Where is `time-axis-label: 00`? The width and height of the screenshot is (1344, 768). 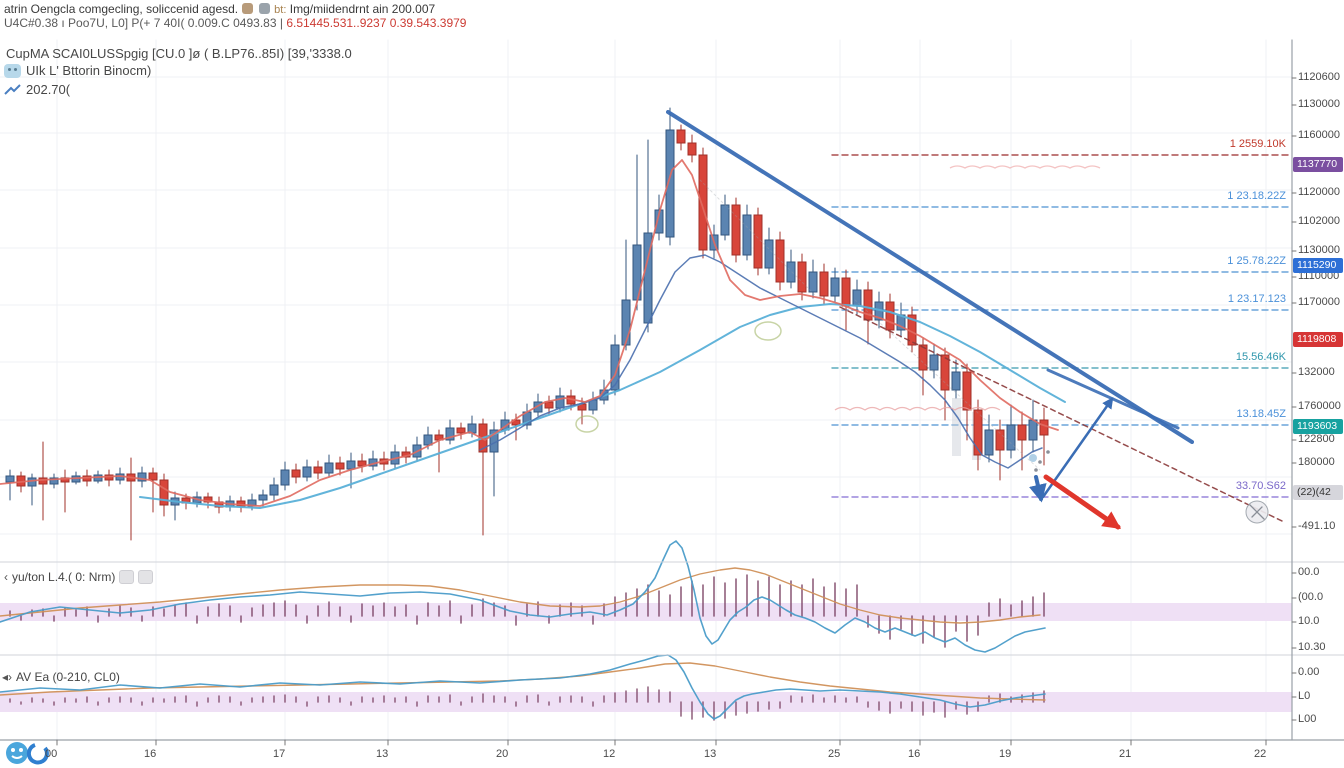 time-axis-label: 00 is located at coordinates (51, 754).